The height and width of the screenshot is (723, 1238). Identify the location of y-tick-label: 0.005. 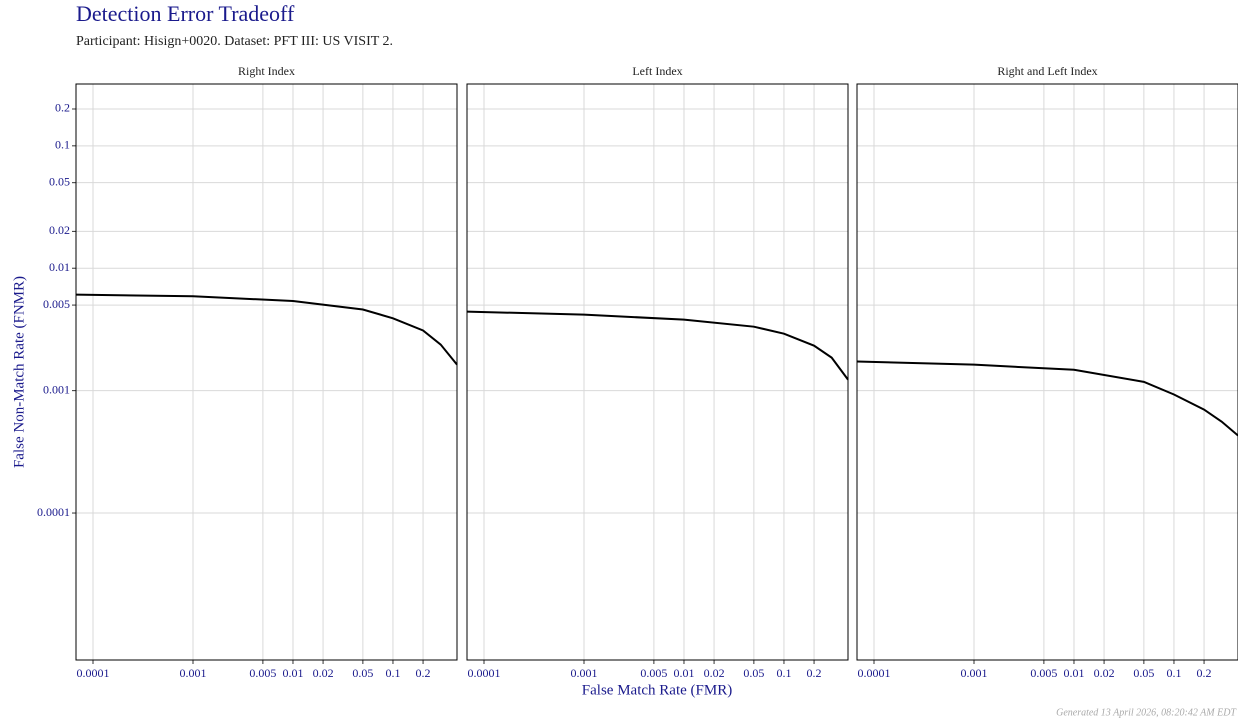
(56, 304).